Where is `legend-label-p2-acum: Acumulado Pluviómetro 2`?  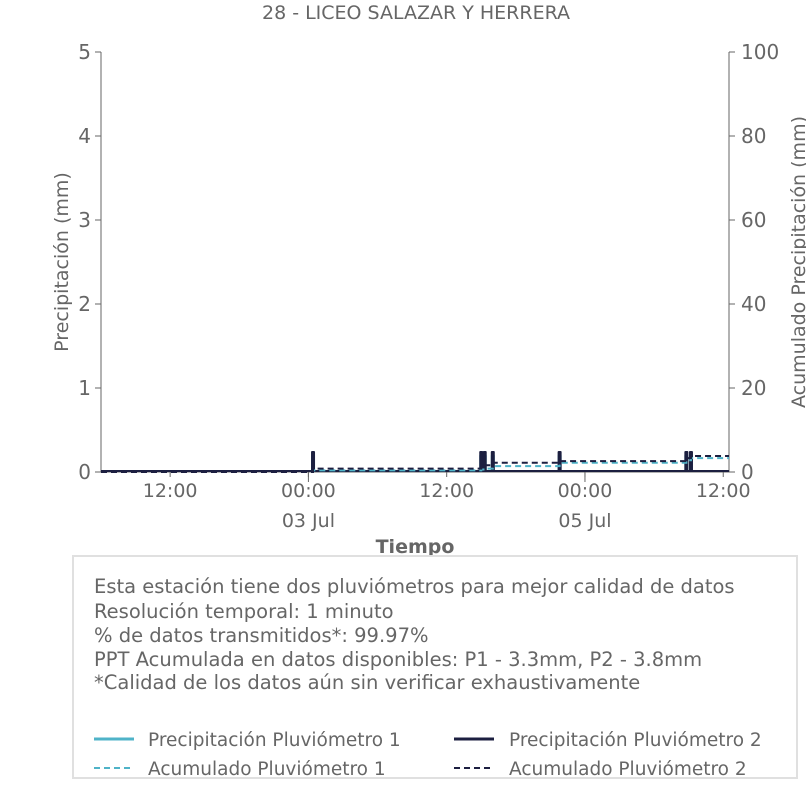
legend-label-p2-acum: Acumulado Pluviómetro 2 is located at coordinates (628, 769).